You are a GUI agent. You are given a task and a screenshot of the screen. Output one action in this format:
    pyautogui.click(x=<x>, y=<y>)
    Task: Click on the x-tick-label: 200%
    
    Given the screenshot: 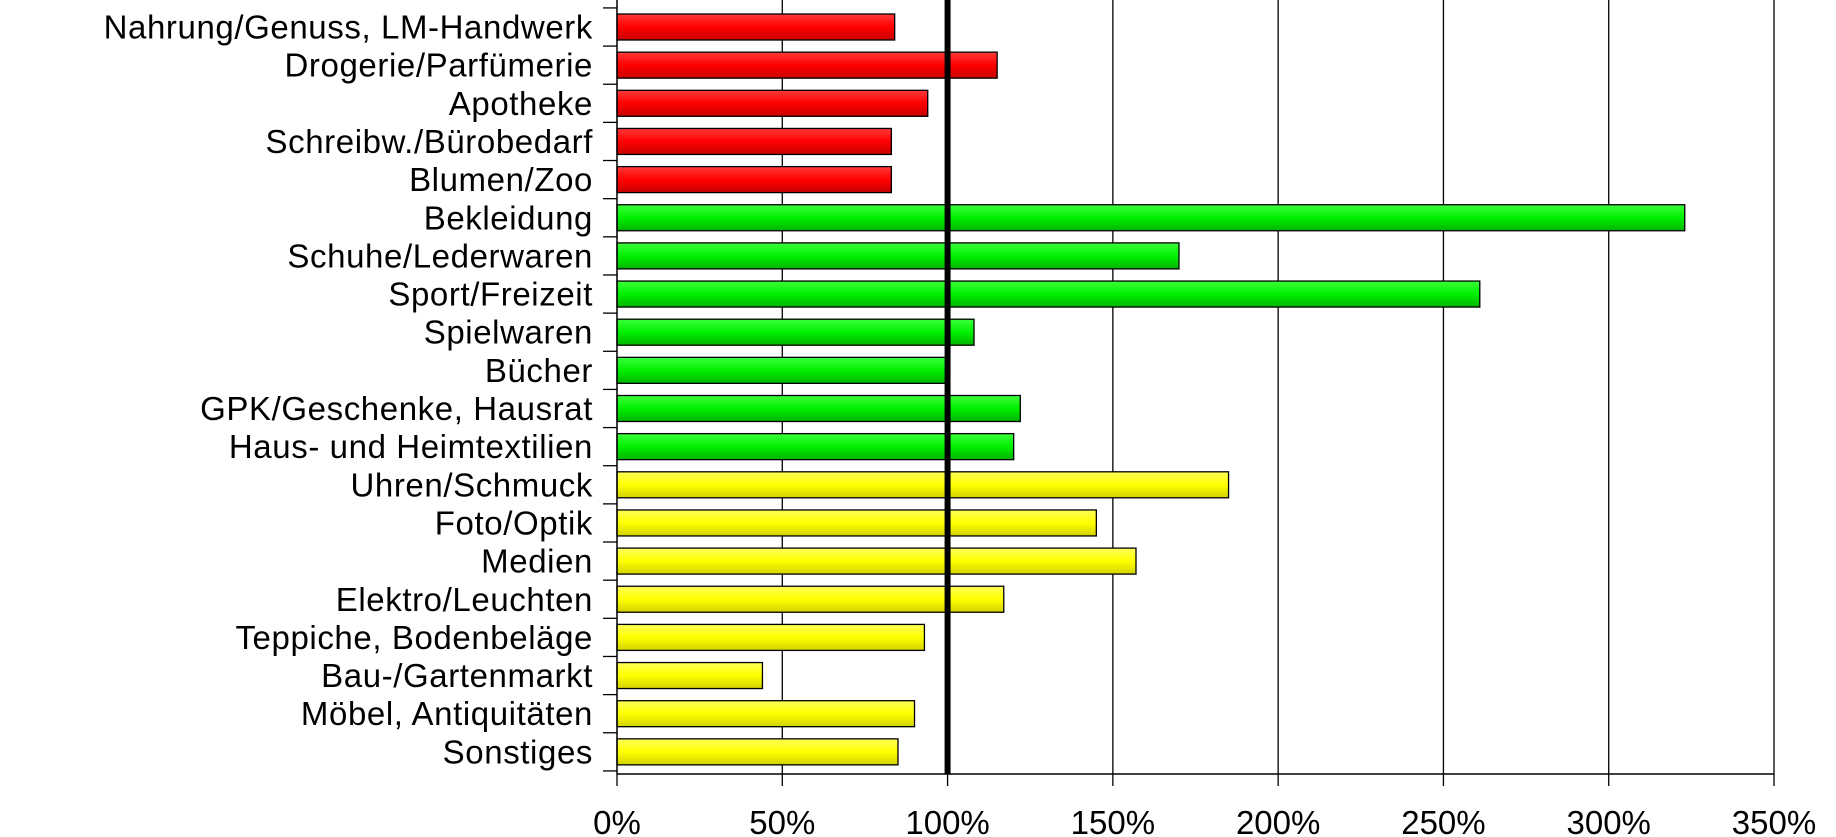 What is the action you would take?
    pyautogui.click(x=1278, y=820)
    